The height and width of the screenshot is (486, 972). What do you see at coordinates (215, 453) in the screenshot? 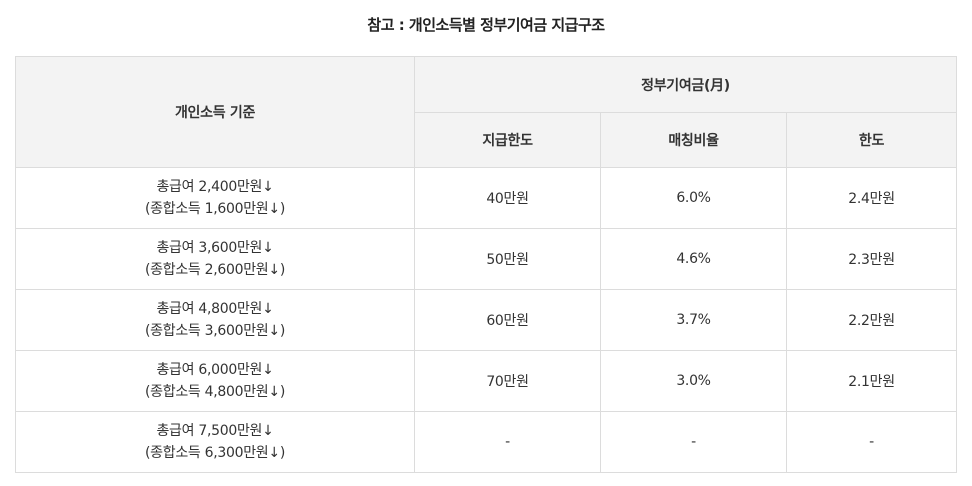
I see `total-income-text: (종합소득 6,300만원↓)` at bounding box center [215, 453].